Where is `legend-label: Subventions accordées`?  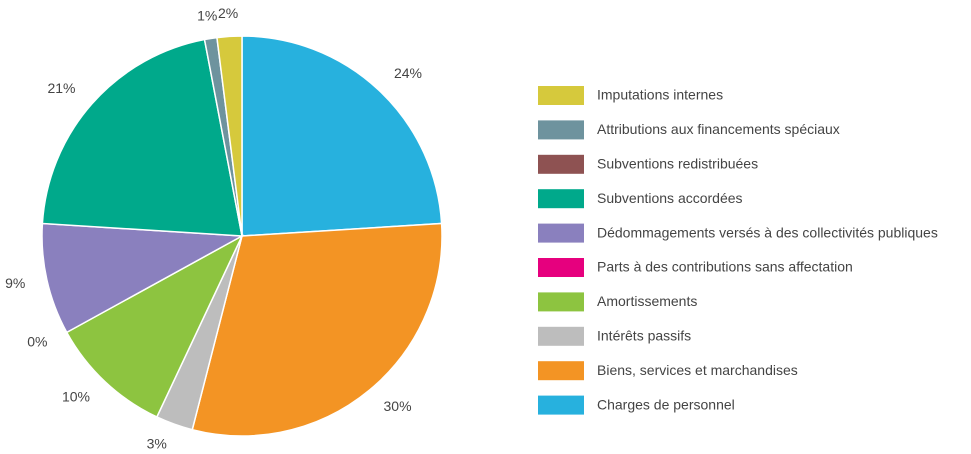 legend-label: Subventions accordées is located at coordinates (670, 198).